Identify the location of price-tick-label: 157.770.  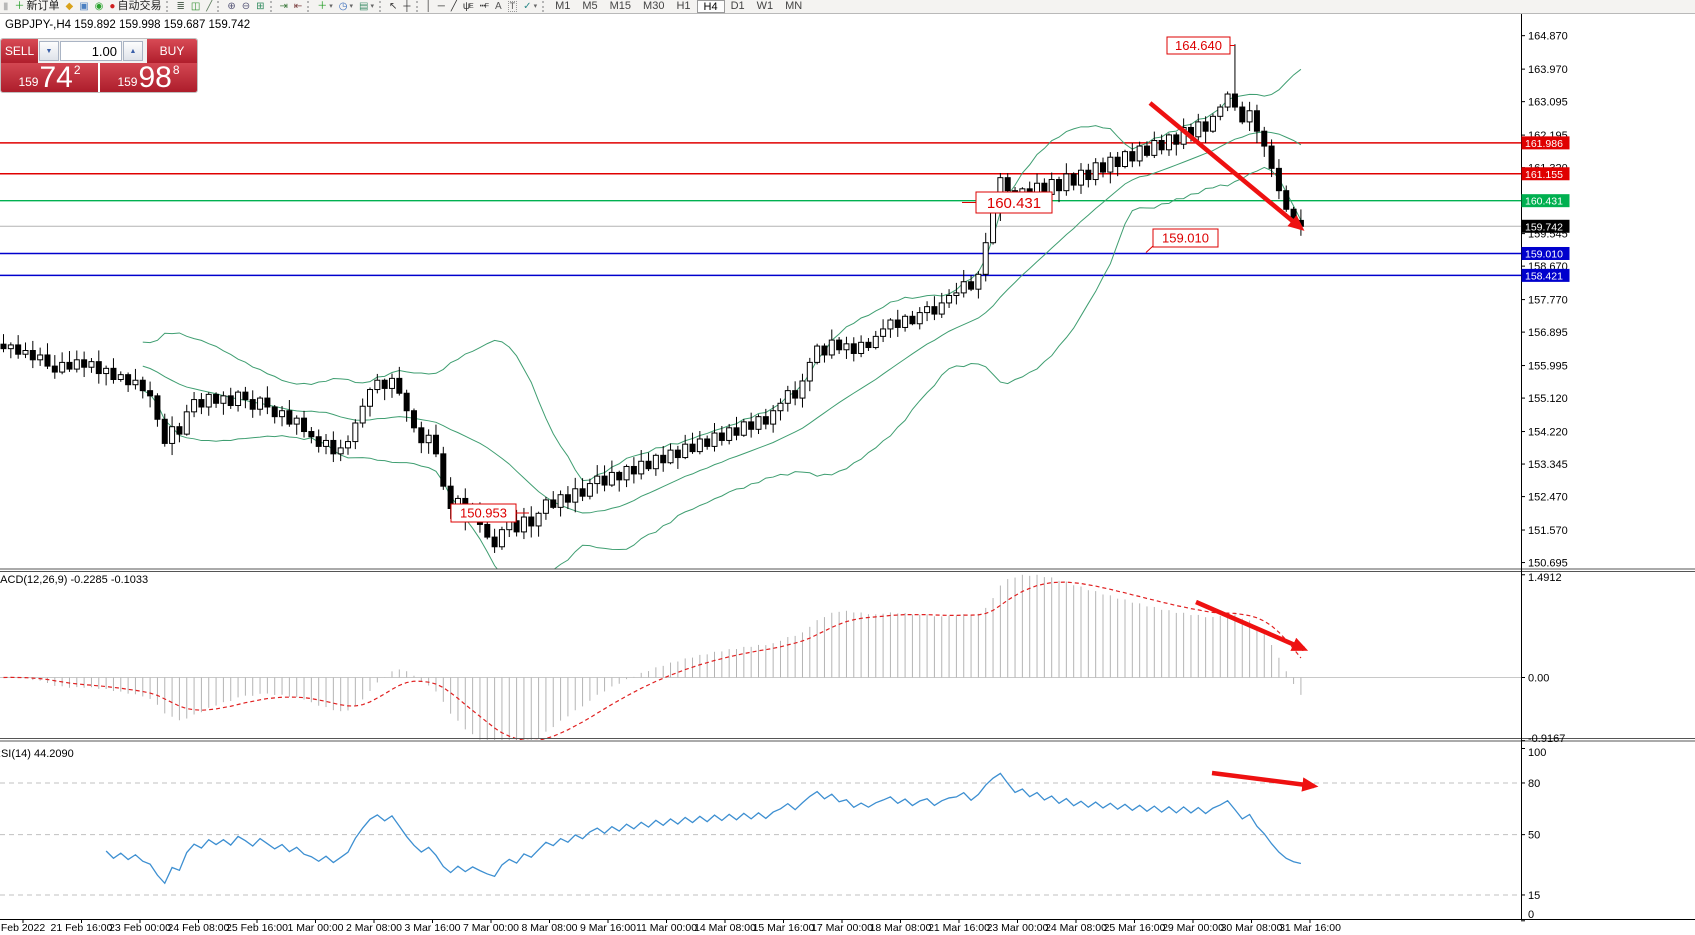
(1548, 301).